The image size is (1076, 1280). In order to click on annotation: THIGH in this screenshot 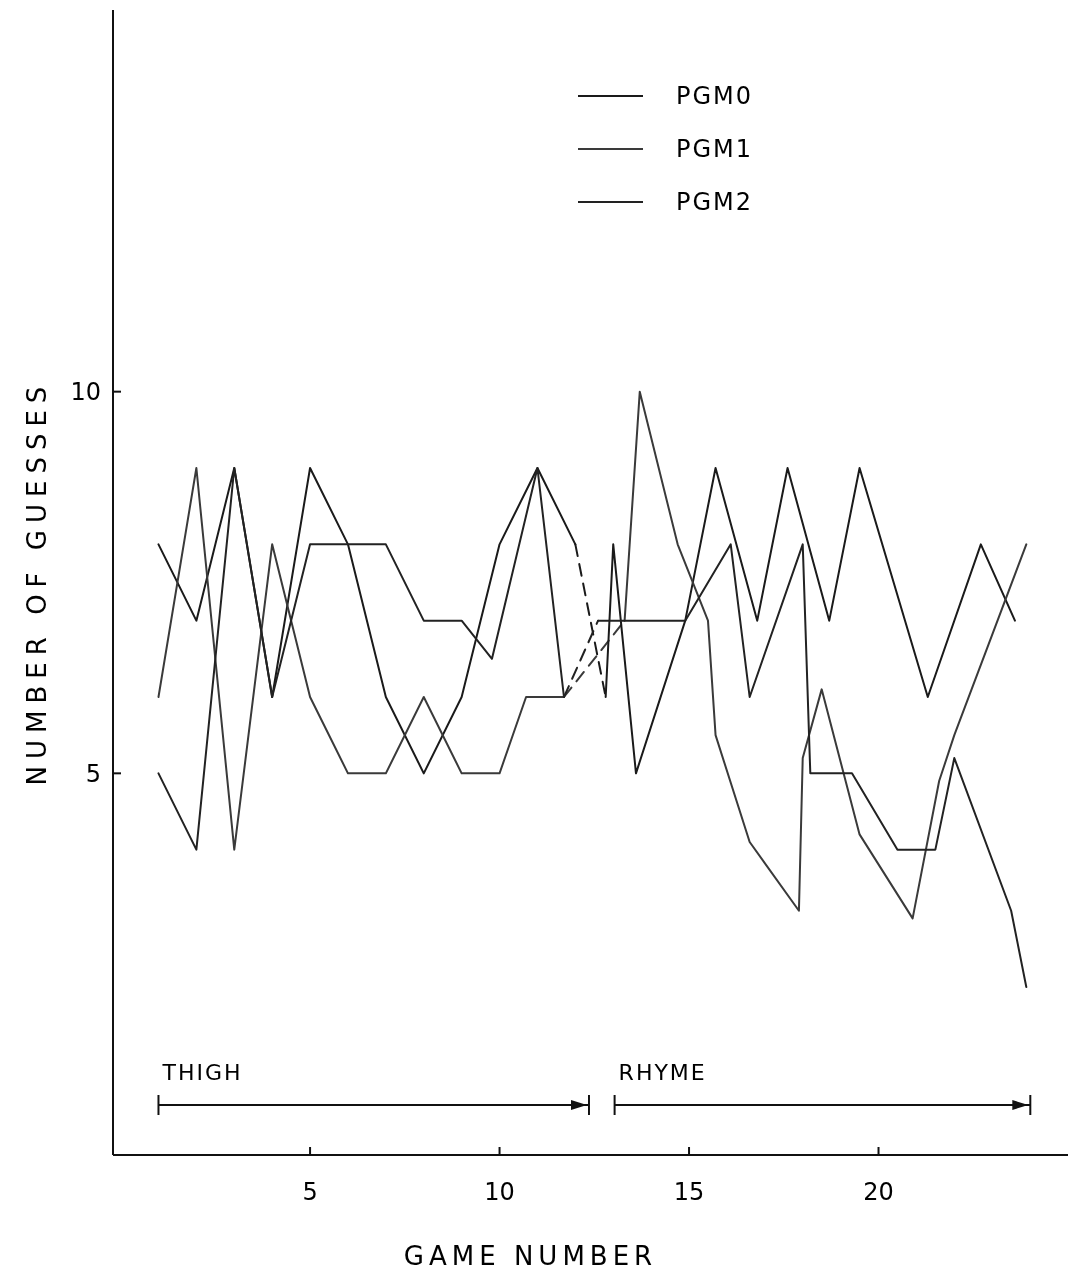, I will do `click(202, 1072)`.